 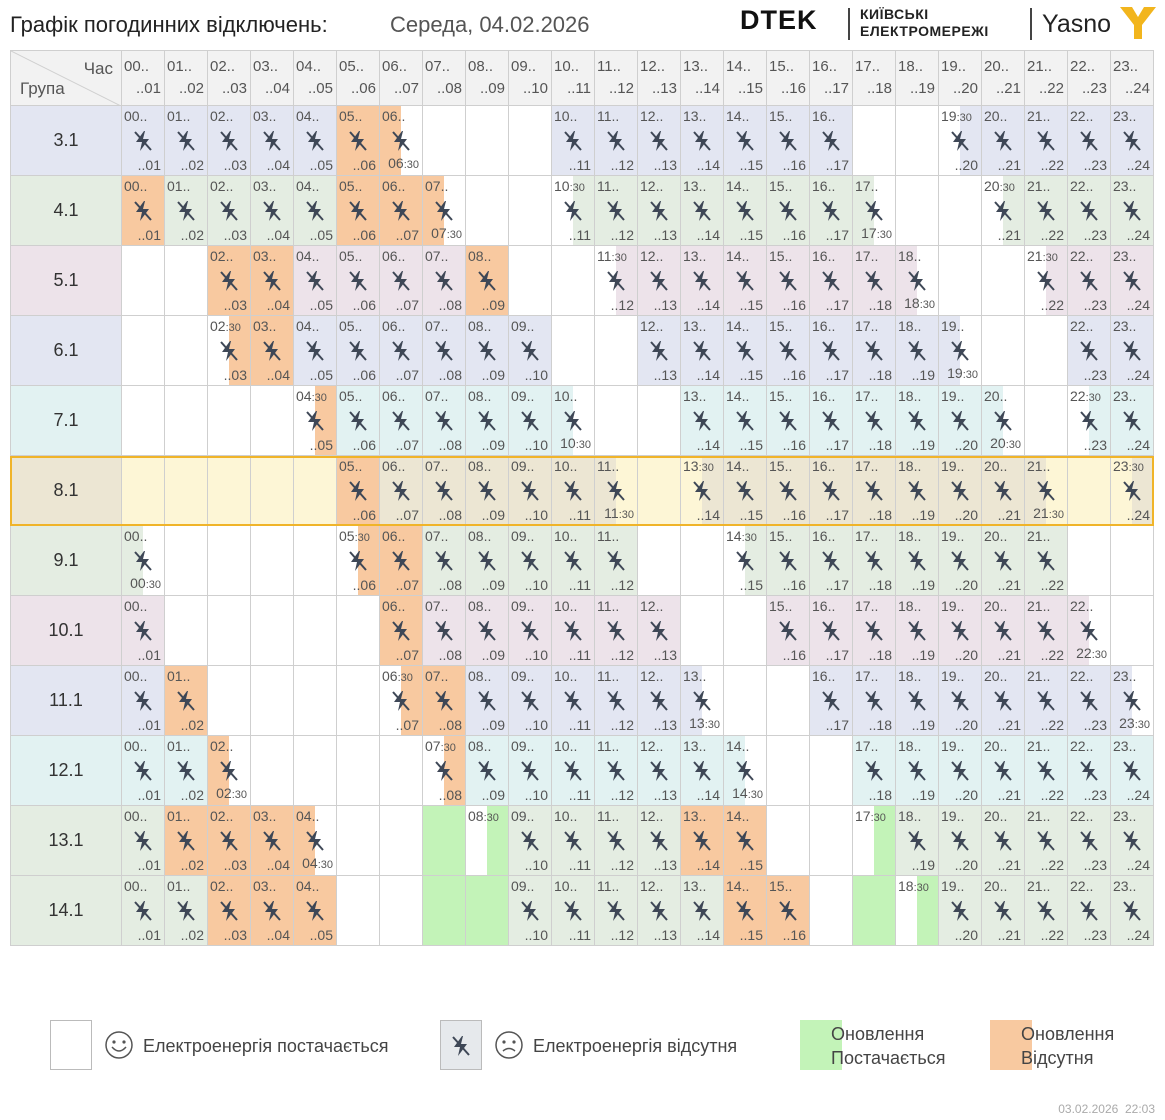 I want to click on cell-end: ..18, so click(x=880, y=445).